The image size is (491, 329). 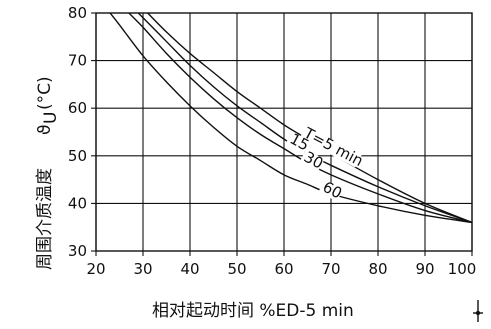 What do you see at coordinates (236, 269) in the screenshot?
I see `x-tick-label: 50` at bounding box center [236, 269].